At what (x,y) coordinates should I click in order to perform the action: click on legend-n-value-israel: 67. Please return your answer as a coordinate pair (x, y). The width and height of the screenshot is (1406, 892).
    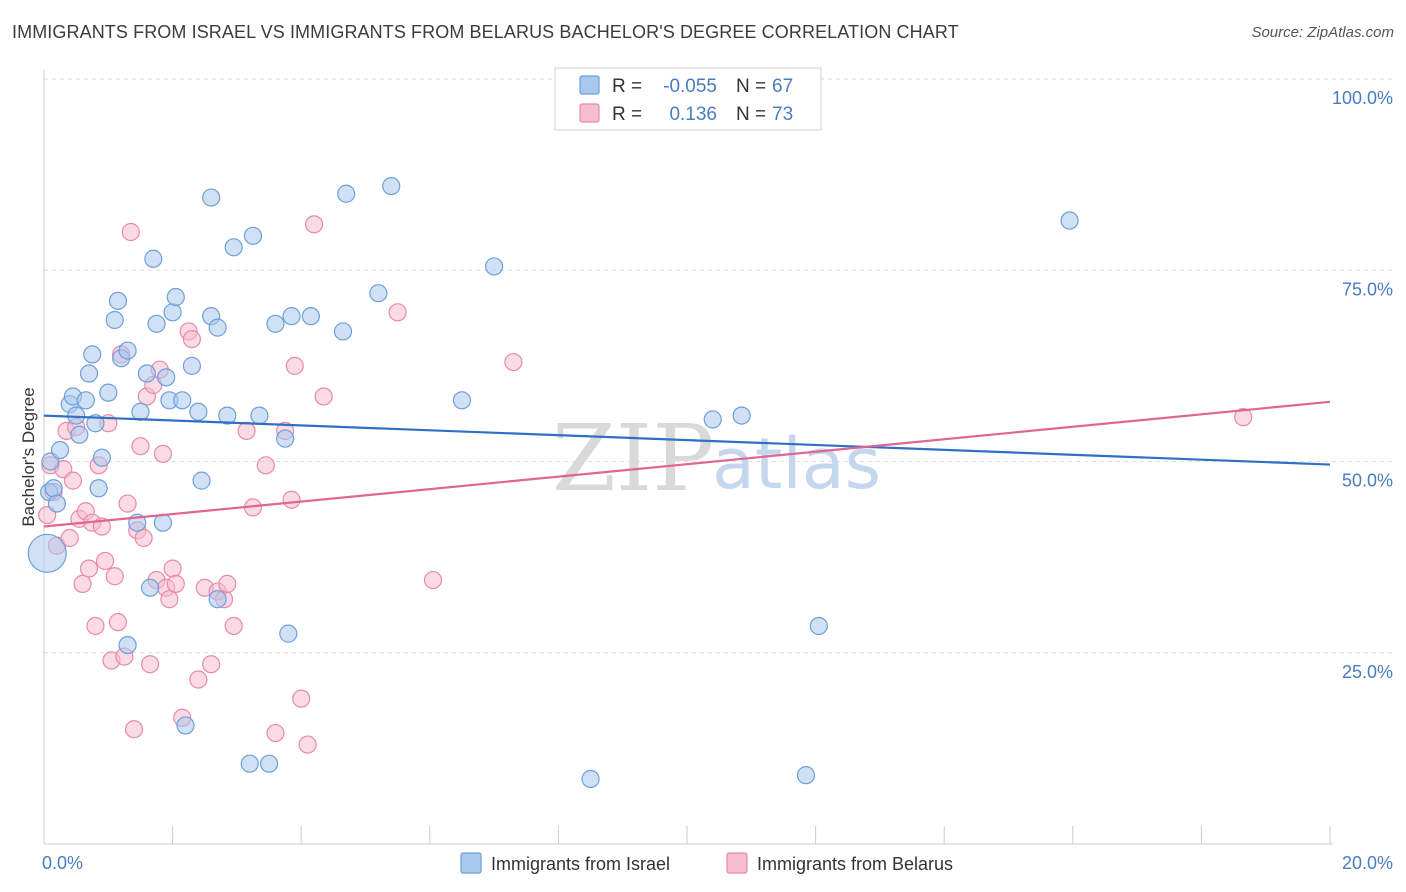
    Looking at the image, I should click on (782, 86).